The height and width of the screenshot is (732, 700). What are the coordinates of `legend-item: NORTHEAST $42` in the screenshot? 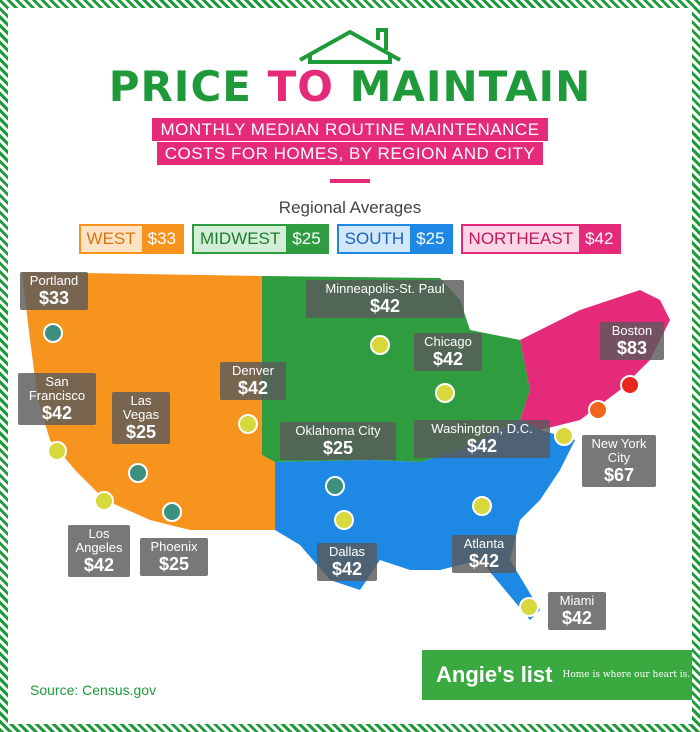 It's located at (541, 239).